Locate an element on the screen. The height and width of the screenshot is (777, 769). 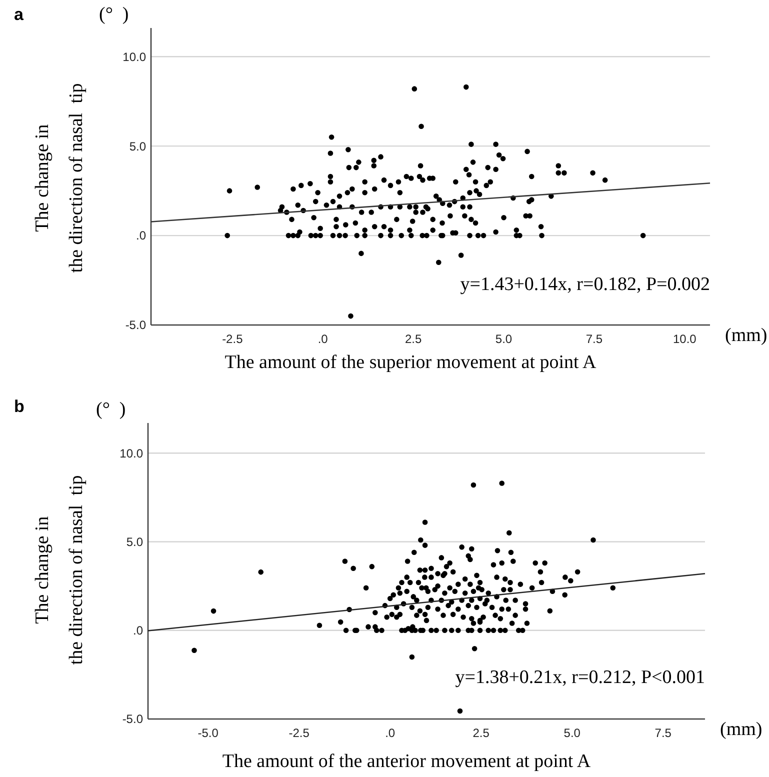
annotation: y=1.38+0.21x, r=0.212, P<0.001 is located at coordinates (580, 677).